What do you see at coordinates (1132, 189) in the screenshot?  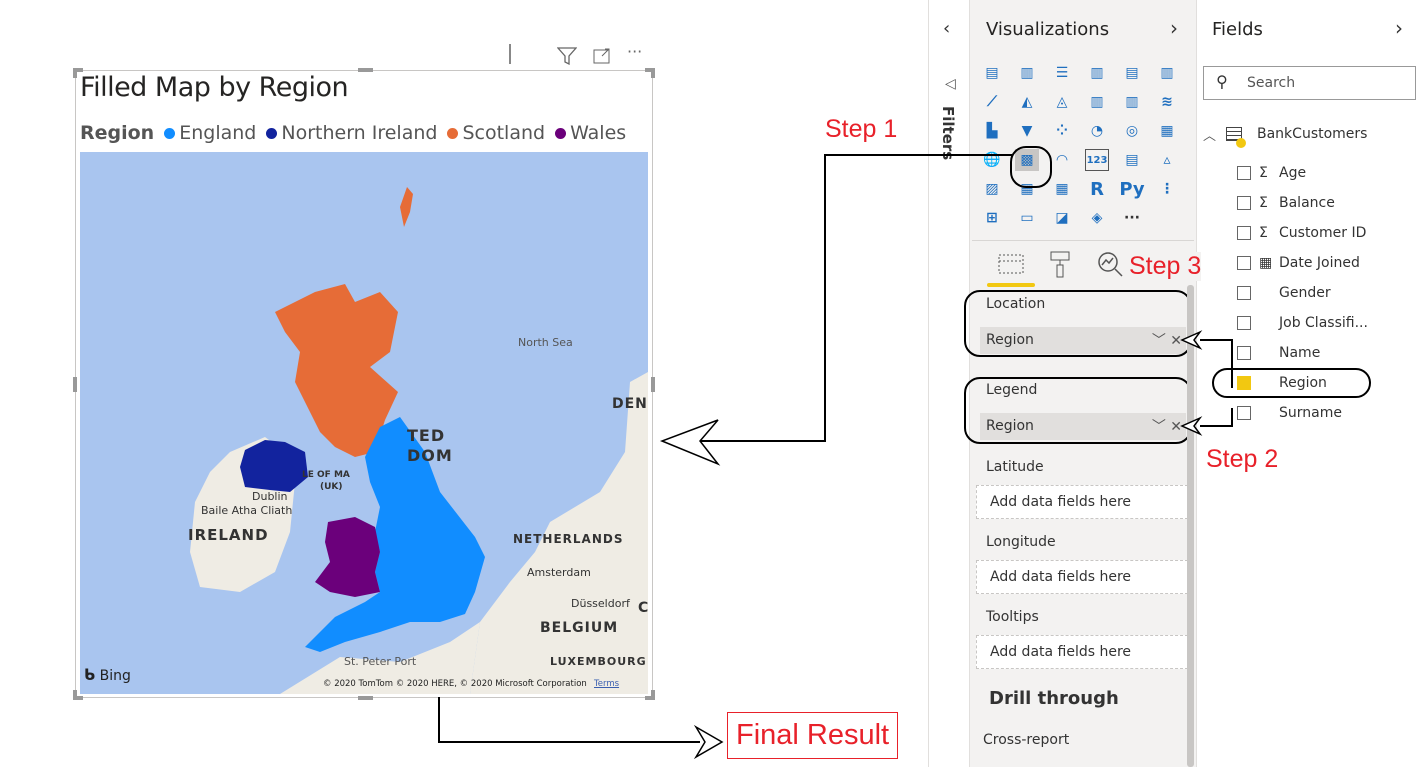 I see `python-visual-icon: Py` at bounding box center [1132, 189].